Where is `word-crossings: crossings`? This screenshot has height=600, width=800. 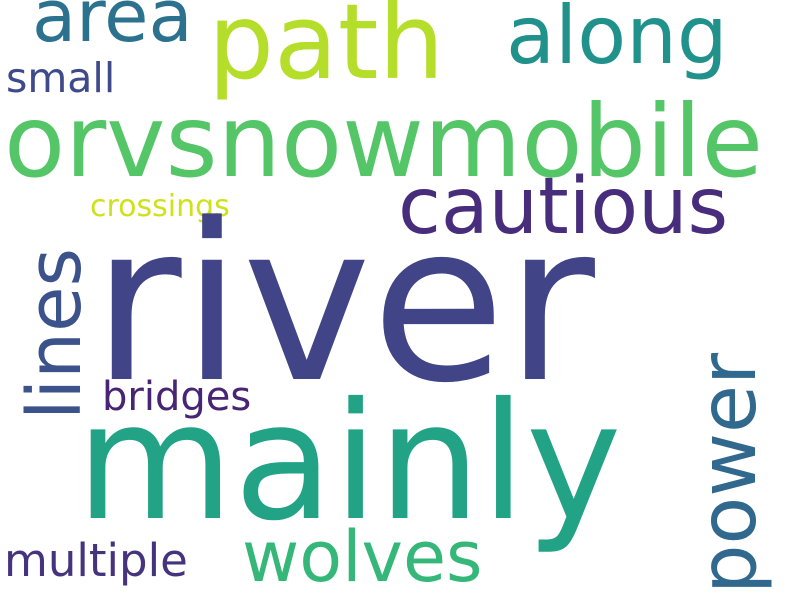 word-crossings: crossings is located at coordinates (160, 206).